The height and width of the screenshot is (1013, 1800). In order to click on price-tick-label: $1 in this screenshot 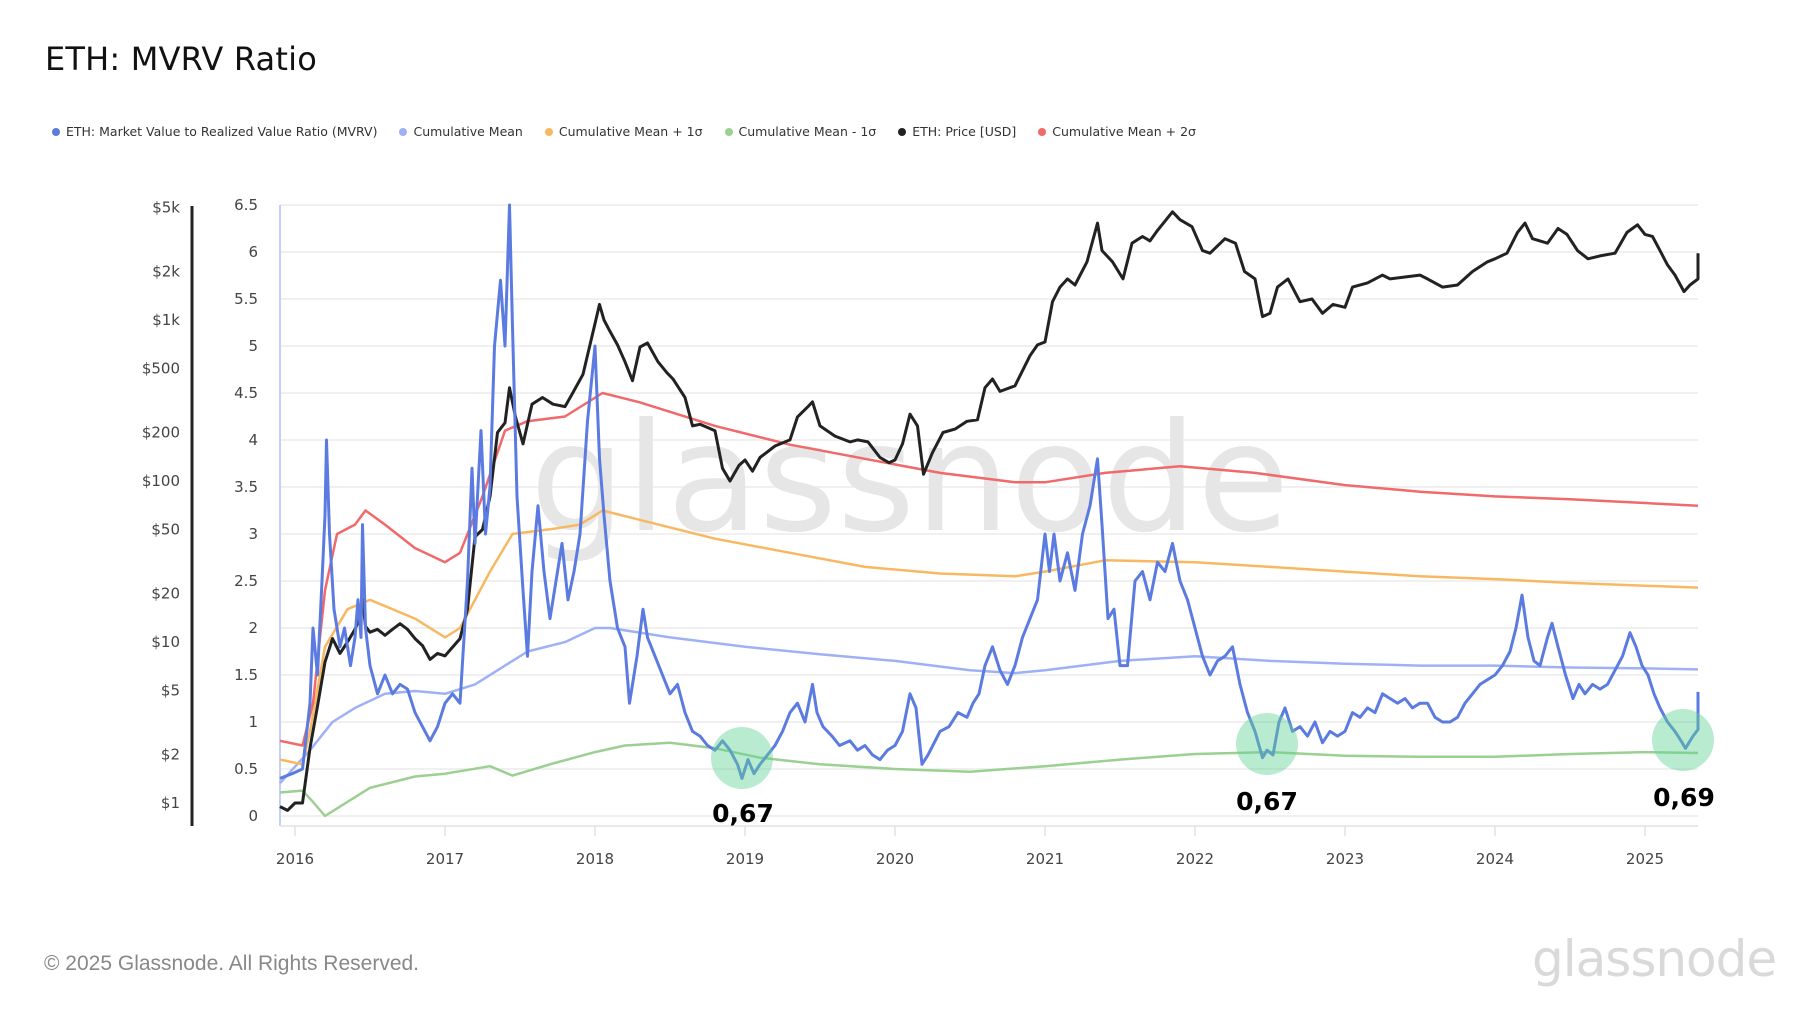, I will do `click(170, 803)`.